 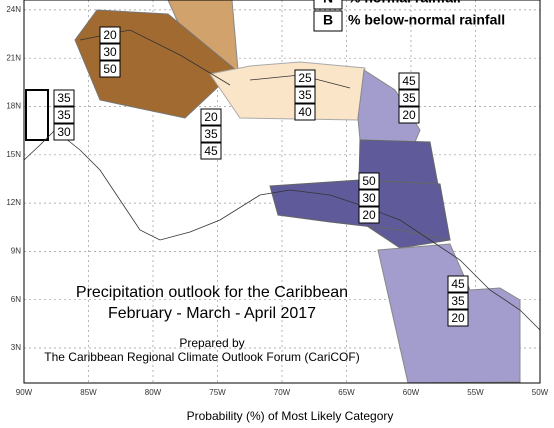 What do you see at coordinates (37, 115) in the screenshot?
I see `region-belize` at bounding box center [37, 115].